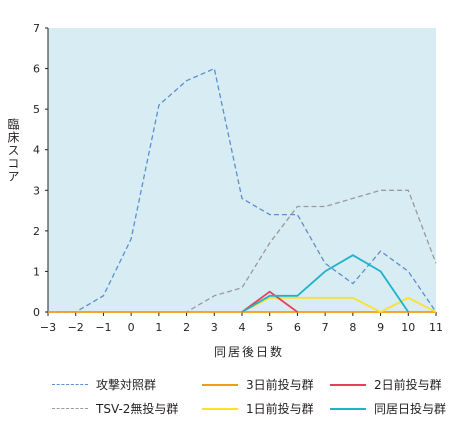 Image resolution: width=460 pixels, height=429 pixels. What do you see at coordinates (410, 409) in the screenshot?
I see `legend-label: 同居日投与群` at bounding box center [410, 409].